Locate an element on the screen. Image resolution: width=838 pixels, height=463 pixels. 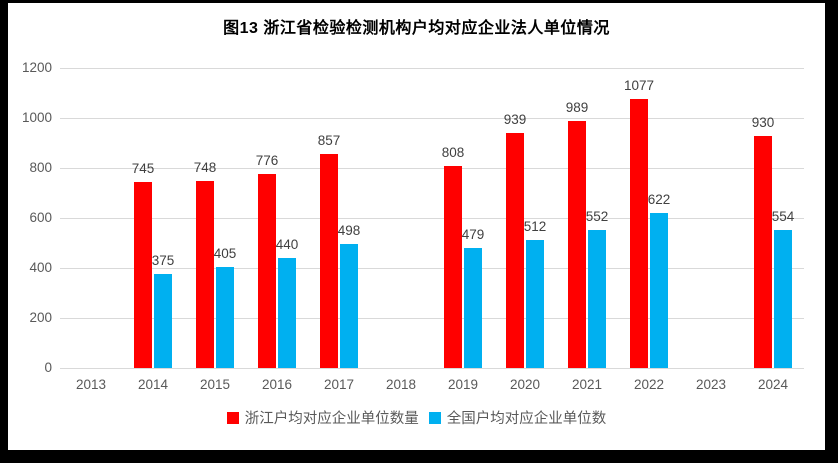
bar-zhejiang-2022 is located at coordinates (639, 233).